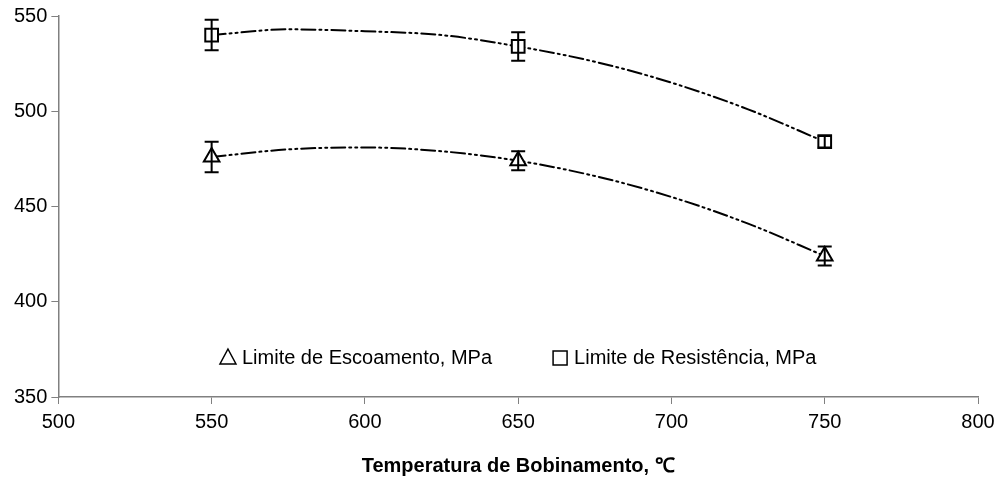 This screenshot has width=1003, height=492. What do you see at coordinates (365, 420) in the screenshot?
I see `x-tick-label: 600` at bounding box center [365, 420].